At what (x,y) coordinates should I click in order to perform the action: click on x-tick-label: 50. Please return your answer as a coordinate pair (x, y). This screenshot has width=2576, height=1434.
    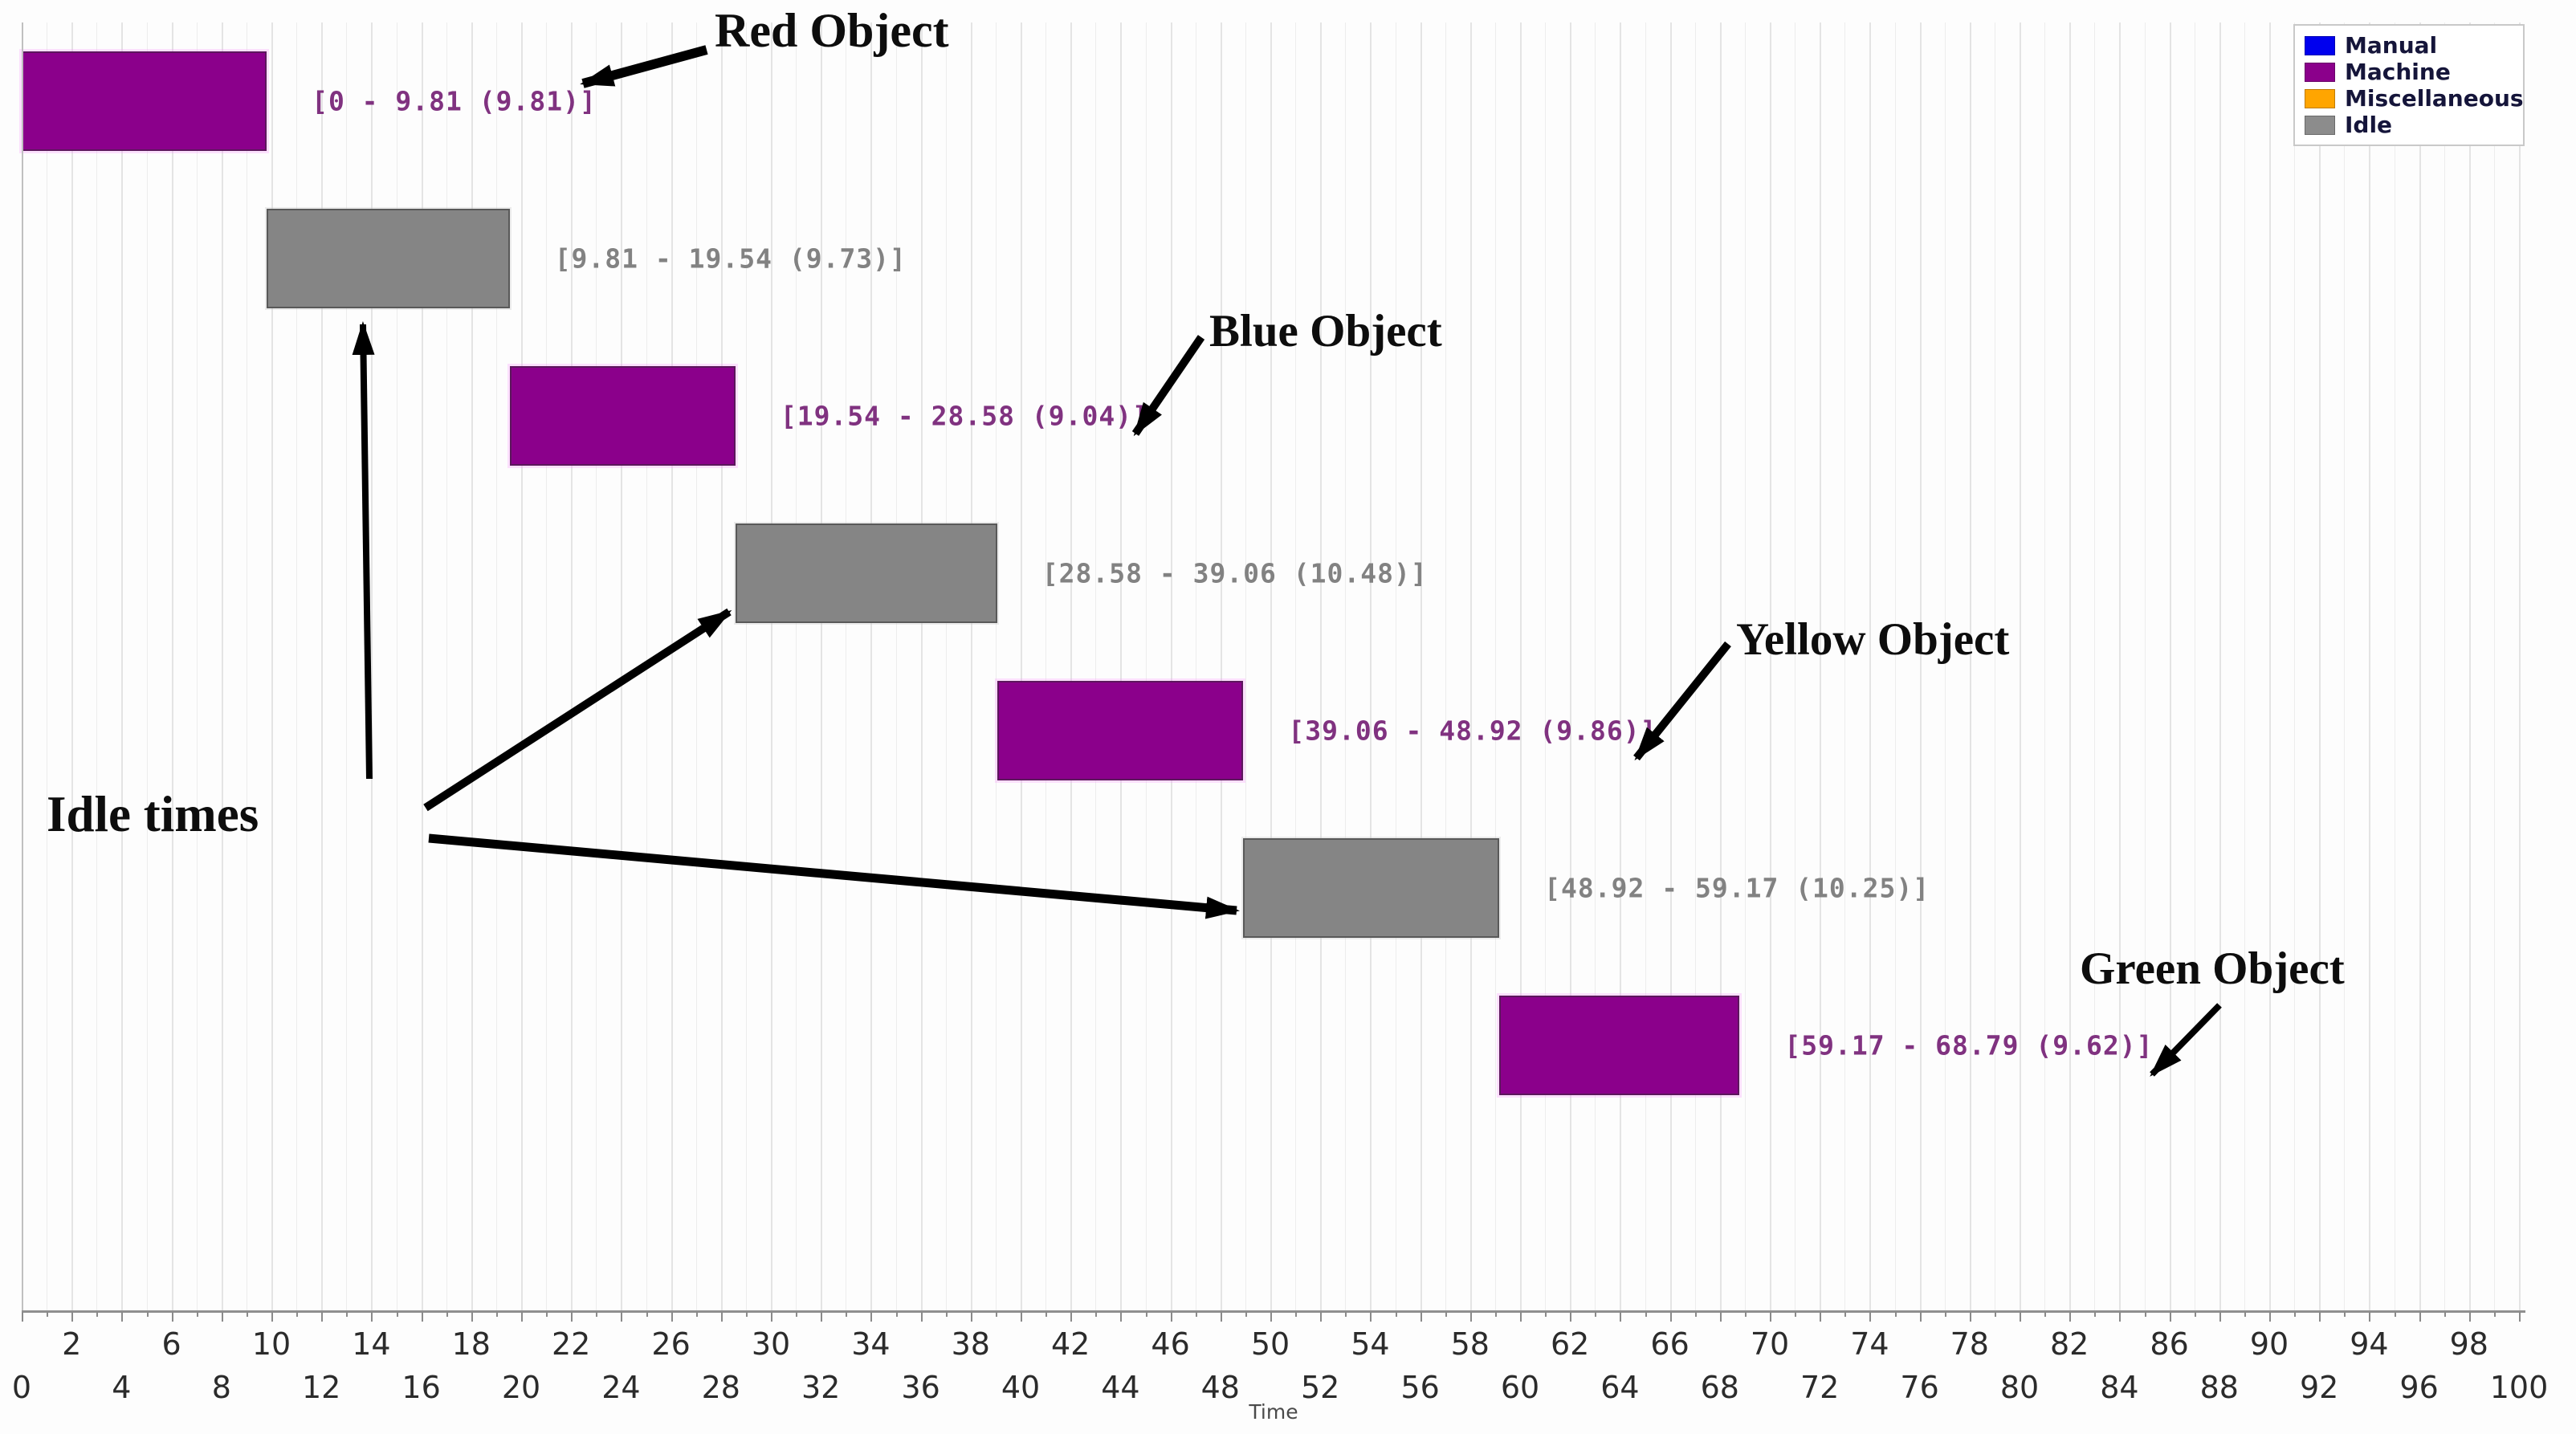
    Looking at the image, I should click on (1270, 1344).